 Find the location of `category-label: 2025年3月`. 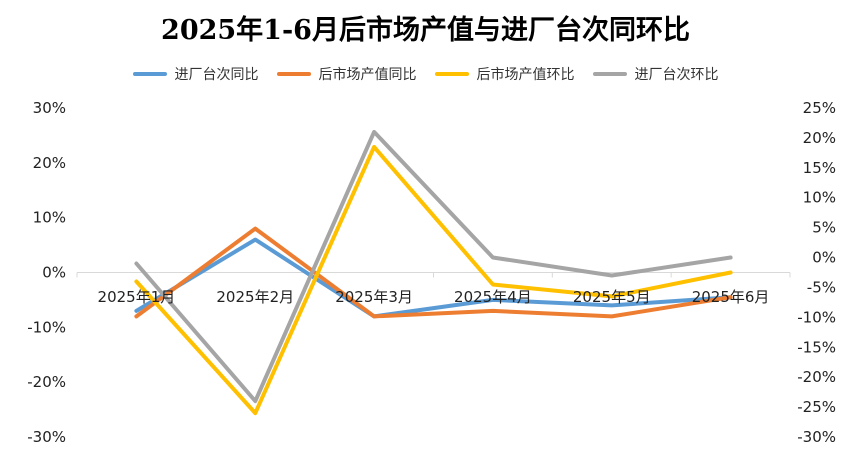

category-label: 2025年3月 is located at coordinates (374, 297).